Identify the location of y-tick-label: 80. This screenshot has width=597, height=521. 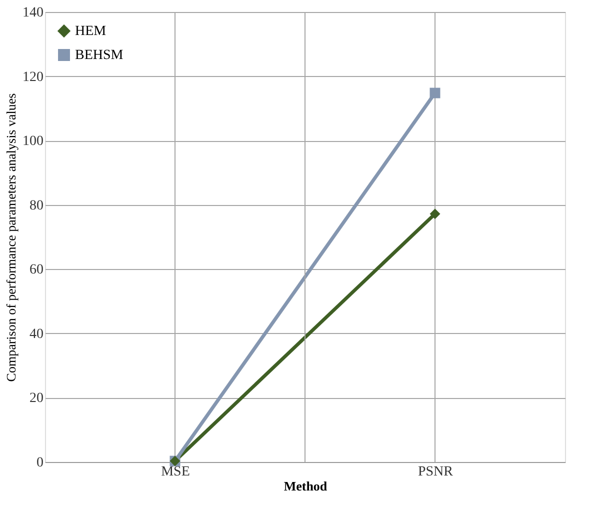
(37, 206).